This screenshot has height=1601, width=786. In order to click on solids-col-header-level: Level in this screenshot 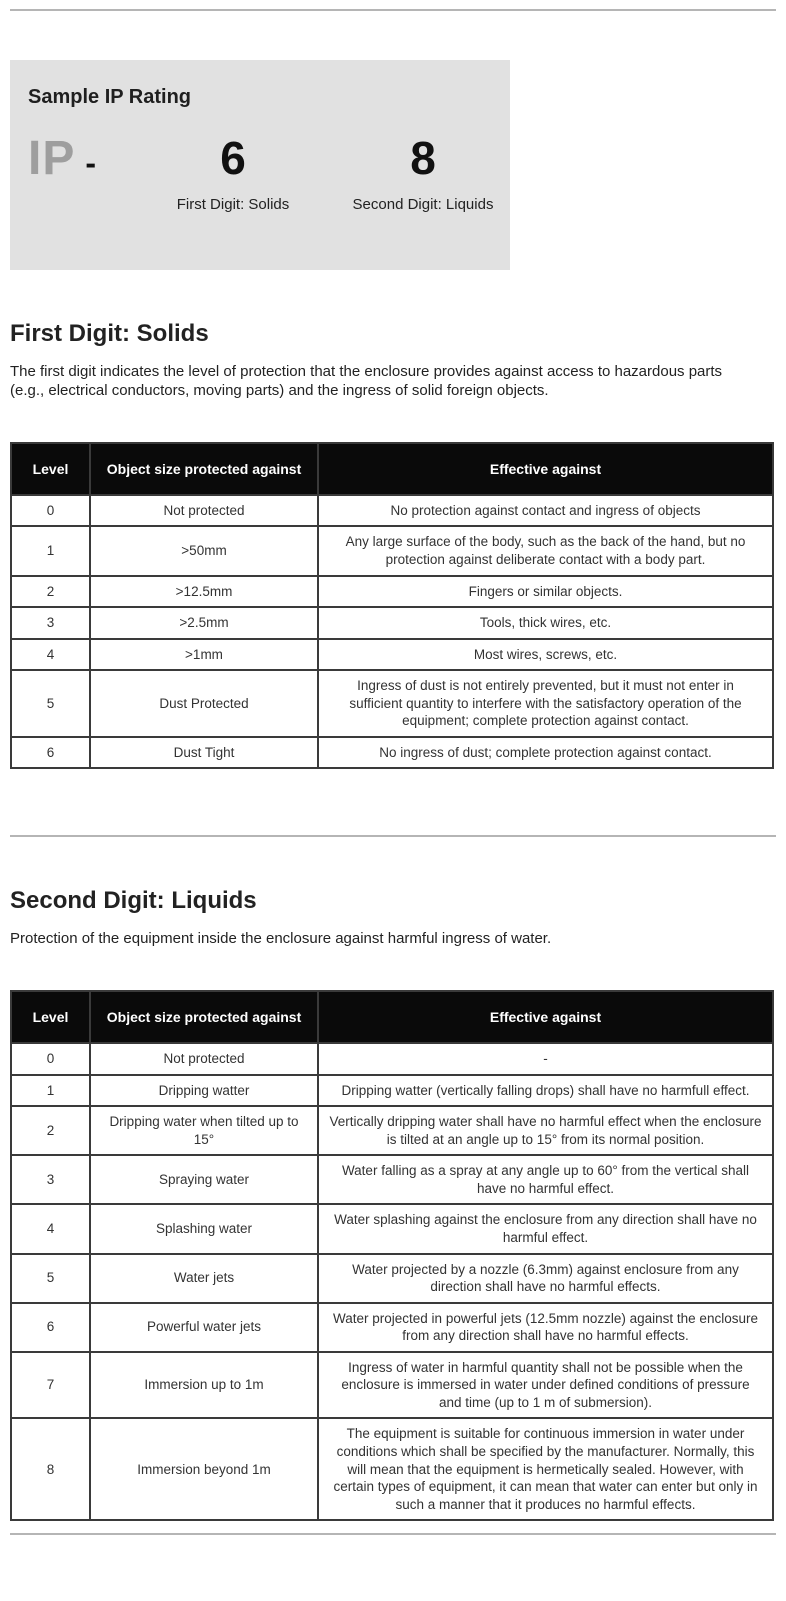, I will do `click(50, 468)`.